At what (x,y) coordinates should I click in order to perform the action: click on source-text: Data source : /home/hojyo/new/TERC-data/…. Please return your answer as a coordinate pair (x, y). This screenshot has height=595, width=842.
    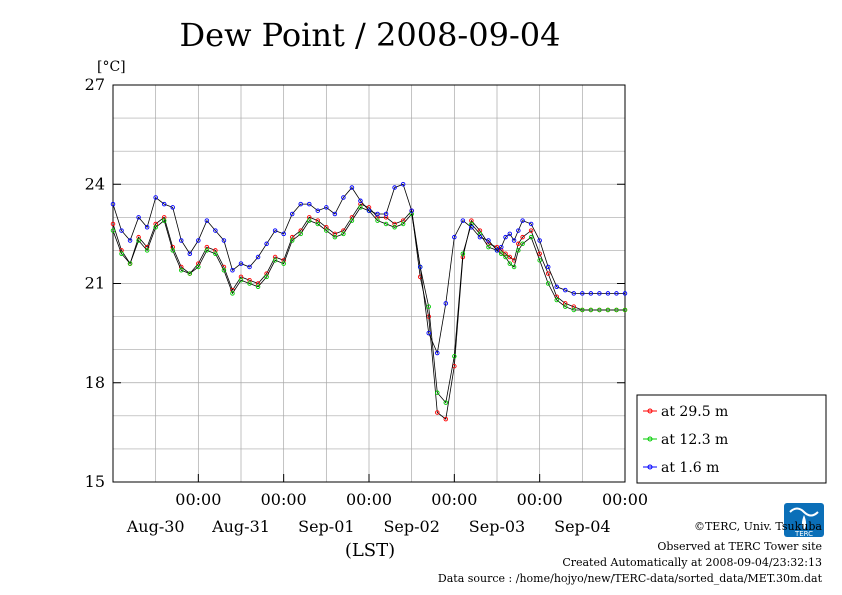
    Looking at the image, I should click on (630, 578).